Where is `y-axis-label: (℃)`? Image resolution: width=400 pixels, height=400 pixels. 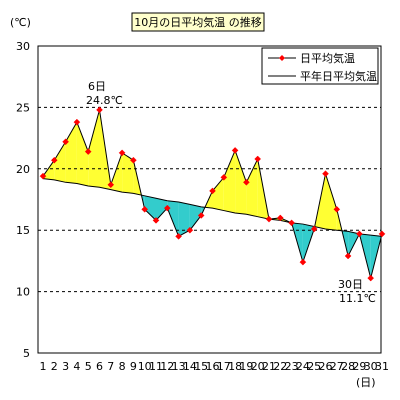
y-axis-label: (℃) is located at coordinates (20, 22).